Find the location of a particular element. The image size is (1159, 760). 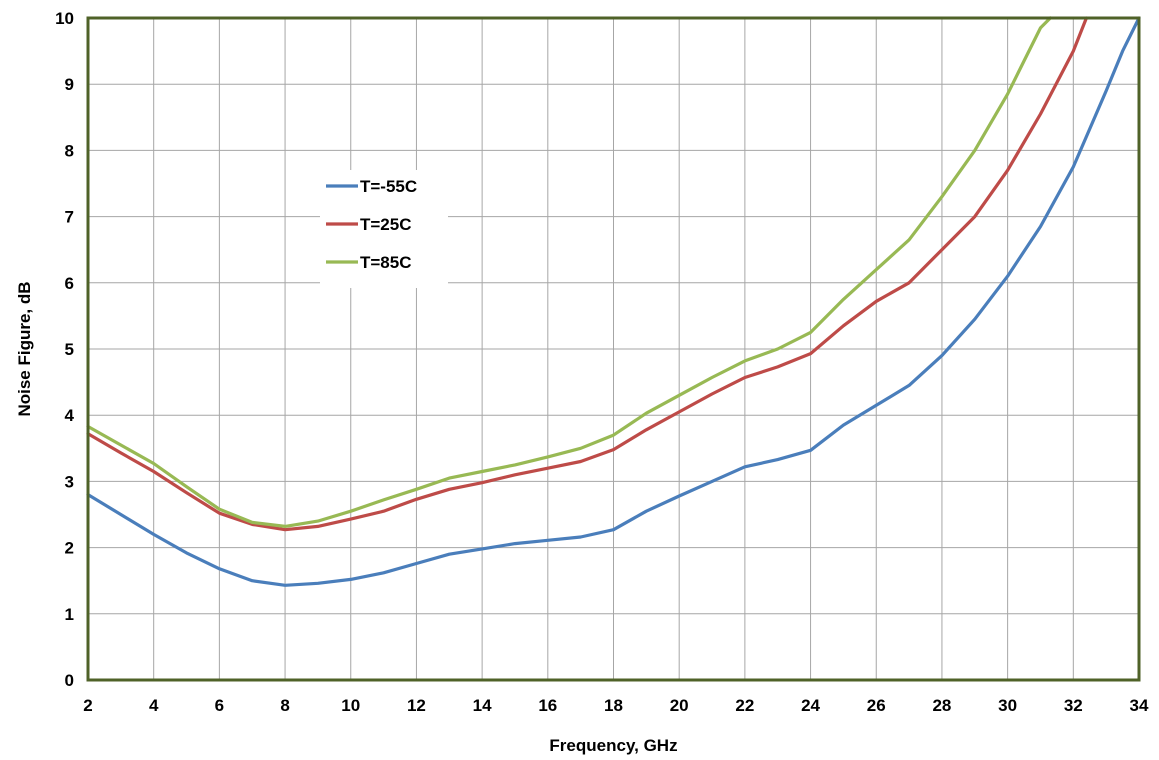

x-axis-title: Frequency, GHz is located at coordinates (613, 745).